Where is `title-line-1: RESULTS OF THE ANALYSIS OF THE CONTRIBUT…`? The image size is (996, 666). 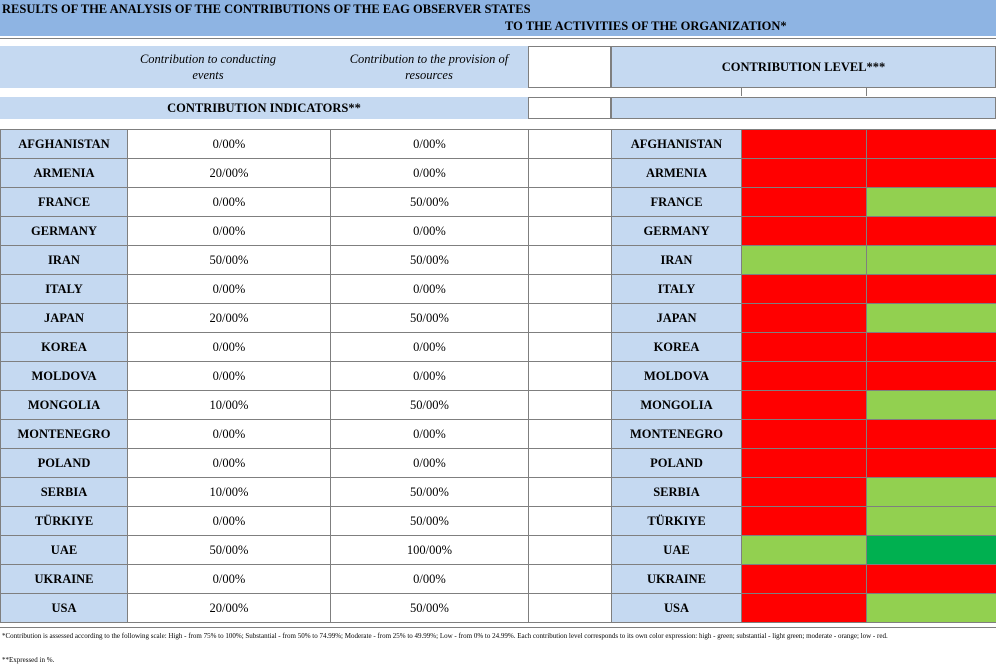
title-line-1: RESULTS OF THE ANALYSIS OF THE CONTRIBUT… is located at coordinates (266, 9).